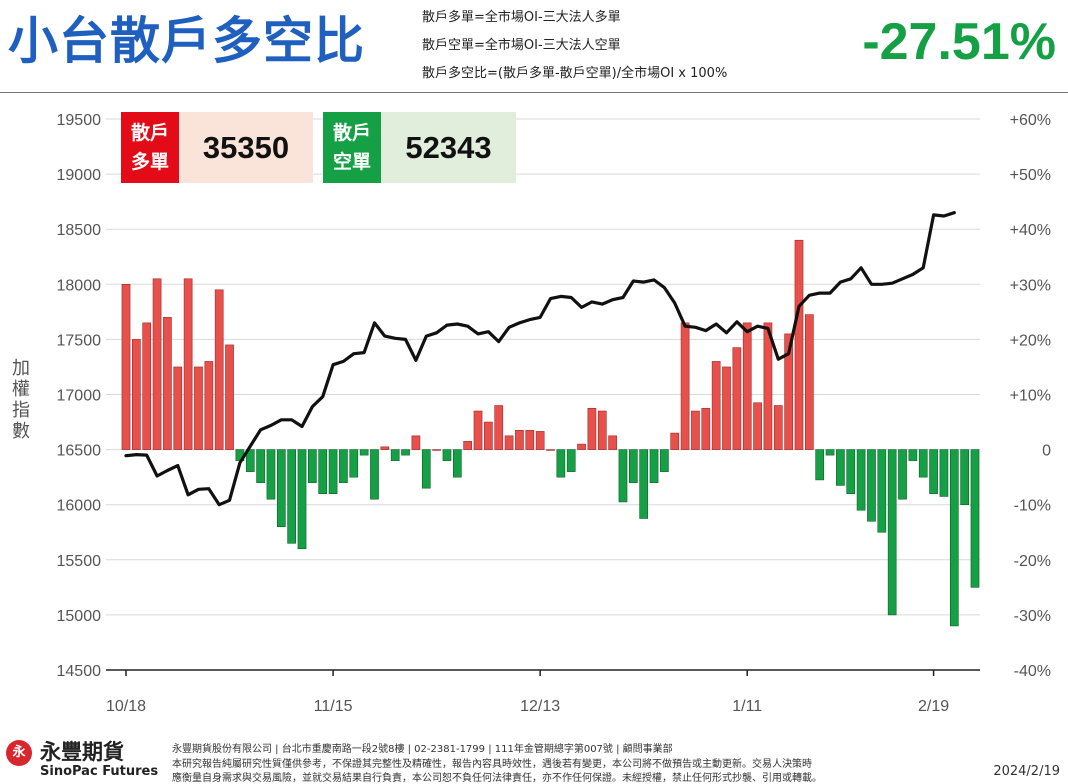 This screenshot has height=784, width=1068. I want to click on x-tick-label: 1/11, so click(747, 706).